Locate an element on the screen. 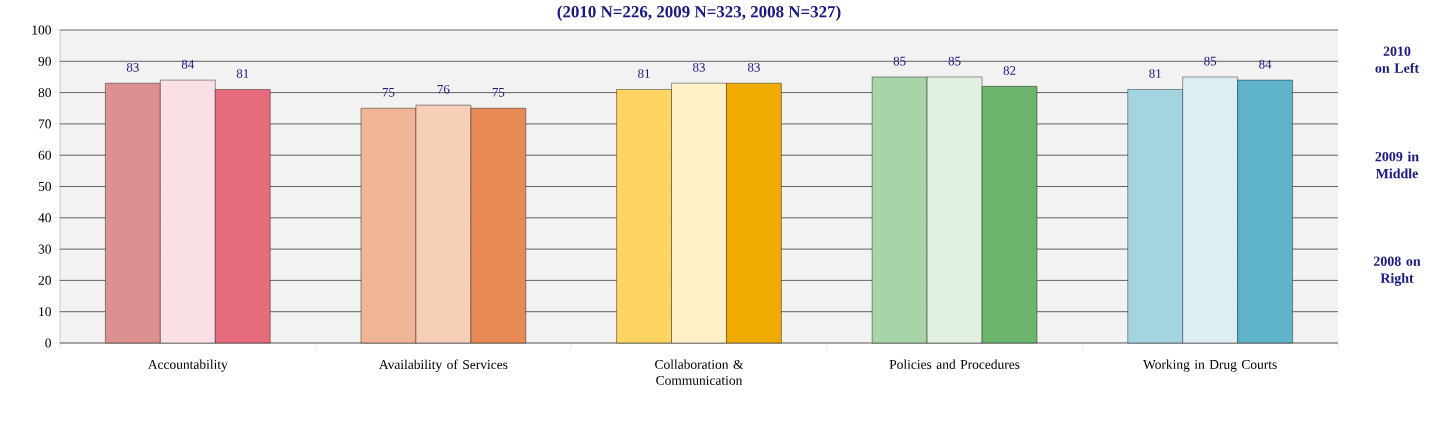 The width and height of the screenshot is (1453, 424). y-tick-label: 50 is located at coordinates (44, 186).